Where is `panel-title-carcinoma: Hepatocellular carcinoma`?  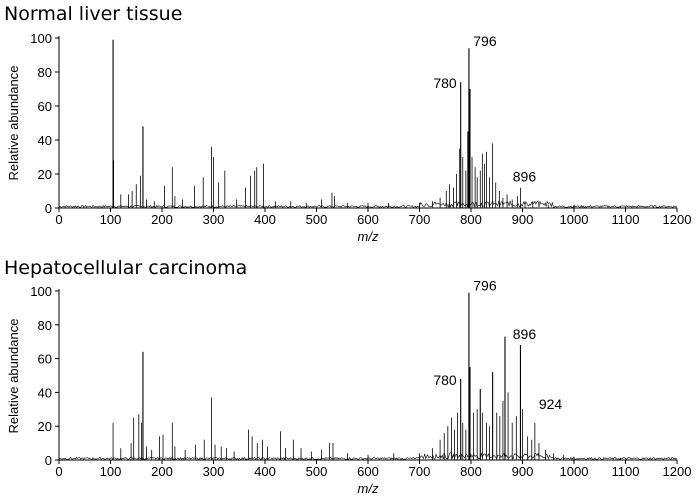
panel-title-carcinoma: Hepatocellular carcinoma is located at coordinates (126, 268).